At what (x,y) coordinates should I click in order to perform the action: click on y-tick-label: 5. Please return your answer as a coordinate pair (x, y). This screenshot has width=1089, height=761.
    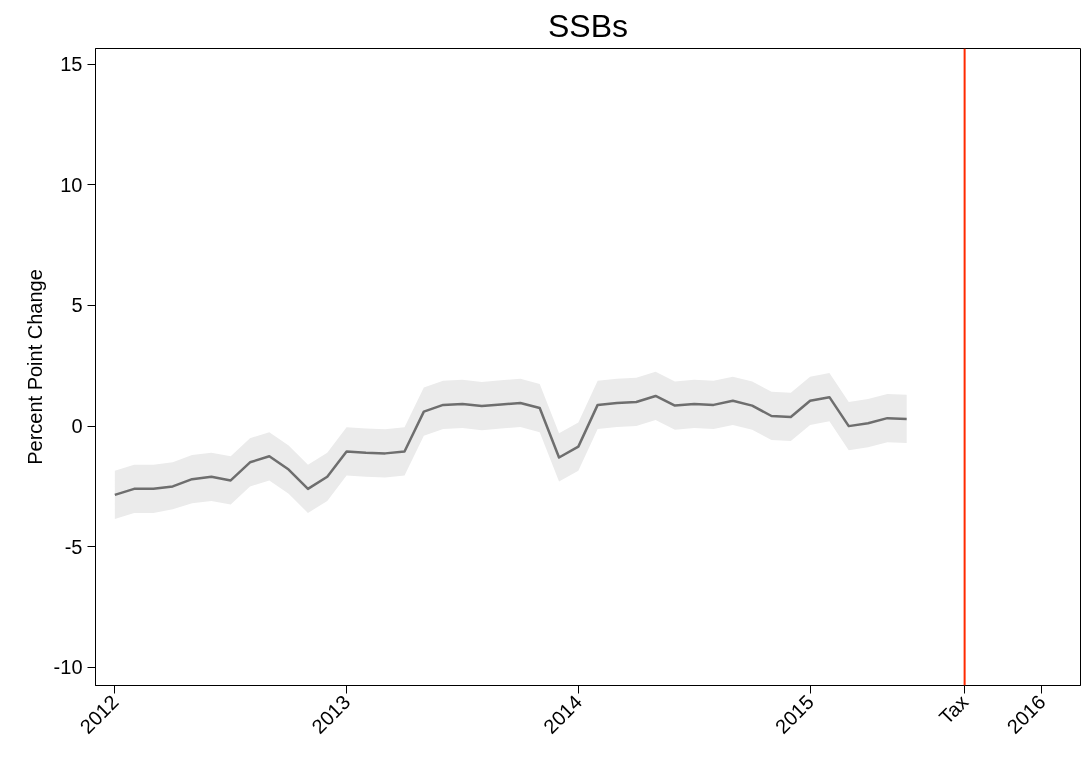
    Looking at the image, I should click on (77, 305).